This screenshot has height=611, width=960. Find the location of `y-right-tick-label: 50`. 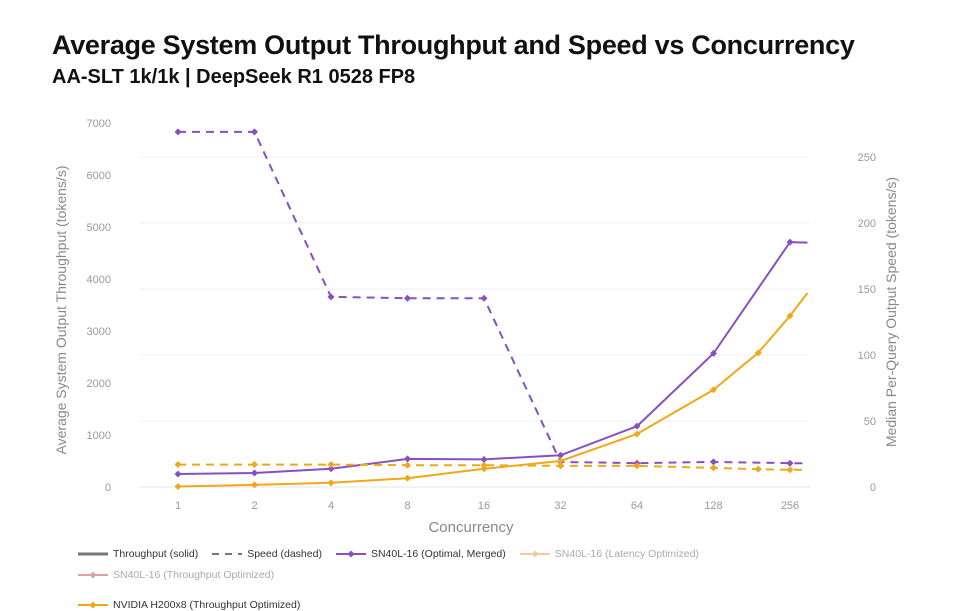

y-right-tick-label: 50 is located at coordinates (870, 422).